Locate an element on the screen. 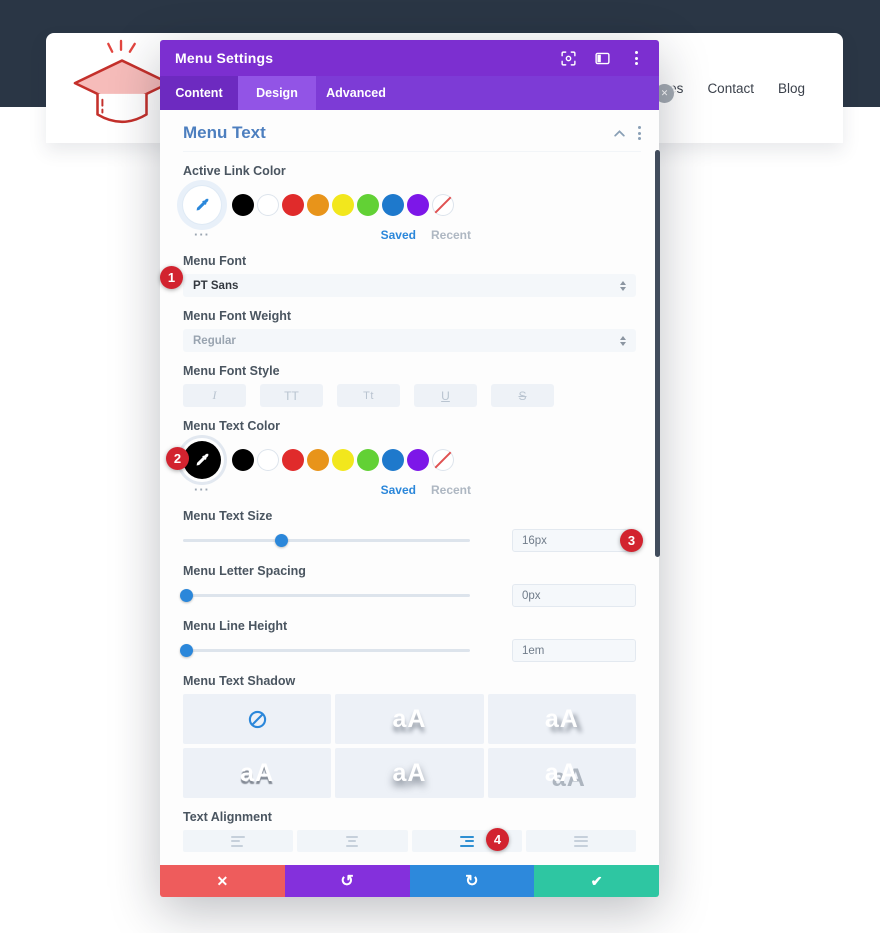 Image resolution: width=880 pixels, height=933 pixels. text-alignment-group: Text Alignment is located at coordinates (409, 831).